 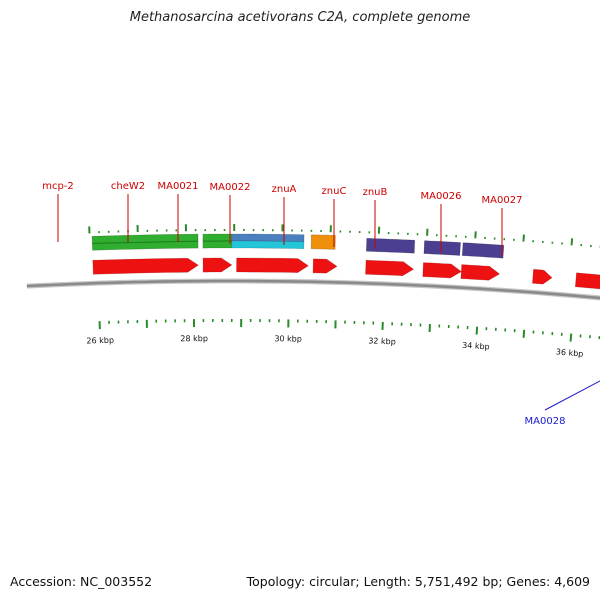 I want to click on tick-label: 34 kbp, so click(x=476, y=346).